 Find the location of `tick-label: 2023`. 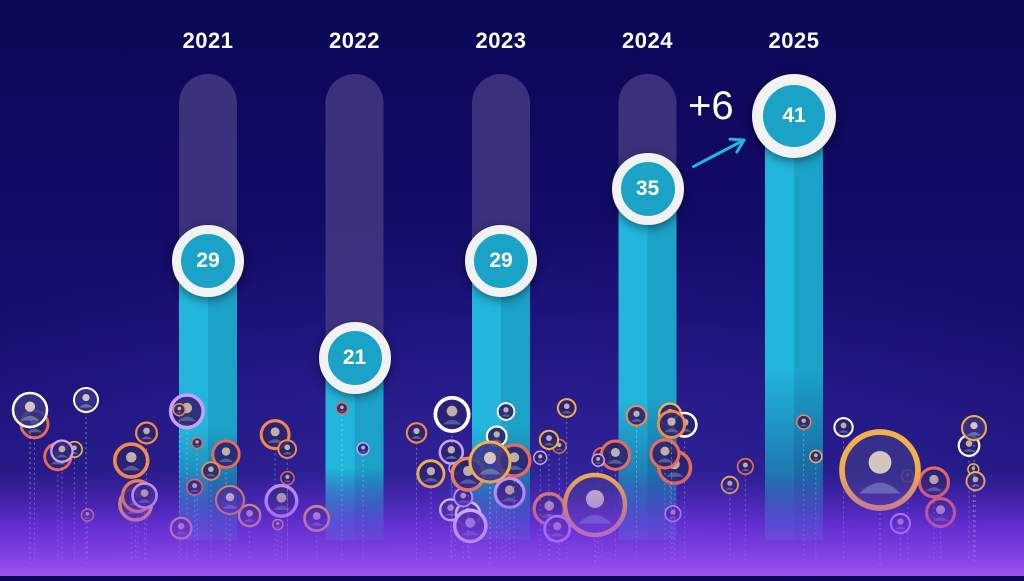

tick-label: 2023 is located at coordinates (501, 40).